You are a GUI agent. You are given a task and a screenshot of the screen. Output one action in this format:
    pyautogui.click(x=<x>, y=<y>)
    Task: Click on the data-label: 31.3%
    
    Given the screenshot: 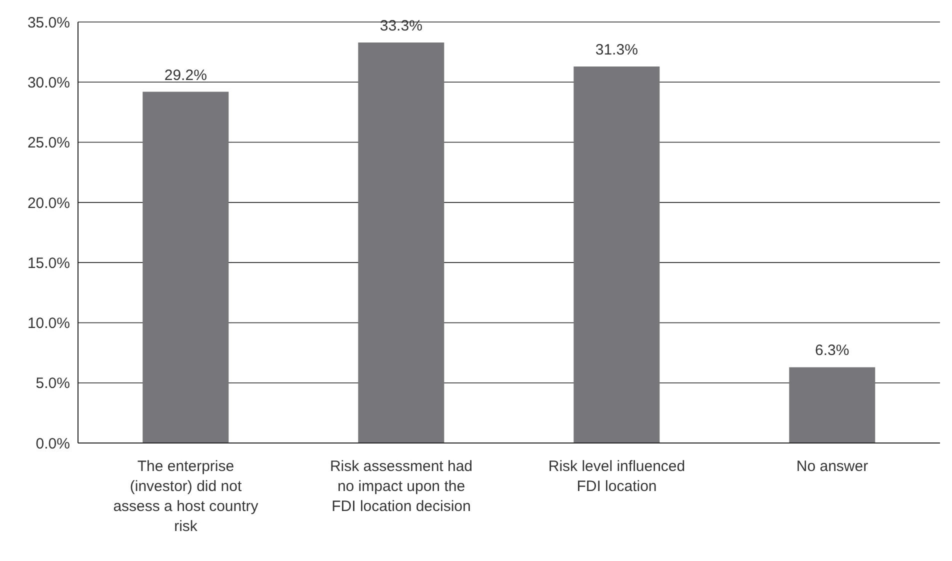 What is the action you would take?
    pyautogui.click(x=616, y=50)
    